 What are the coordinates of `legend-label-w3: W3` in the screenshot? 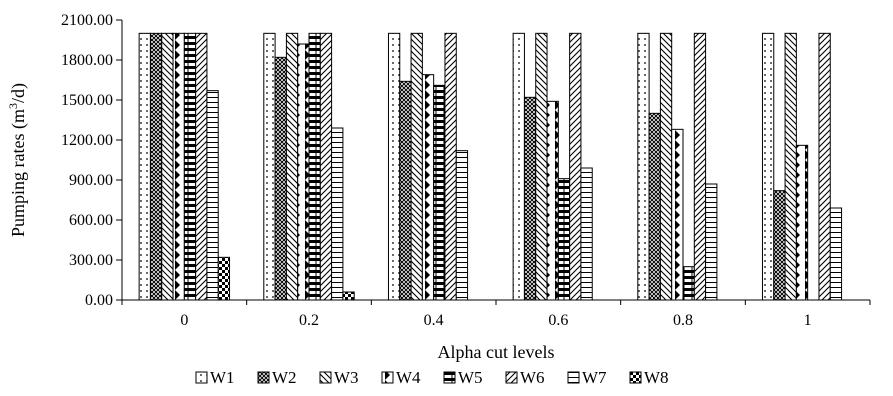 It's located at (346, 377).